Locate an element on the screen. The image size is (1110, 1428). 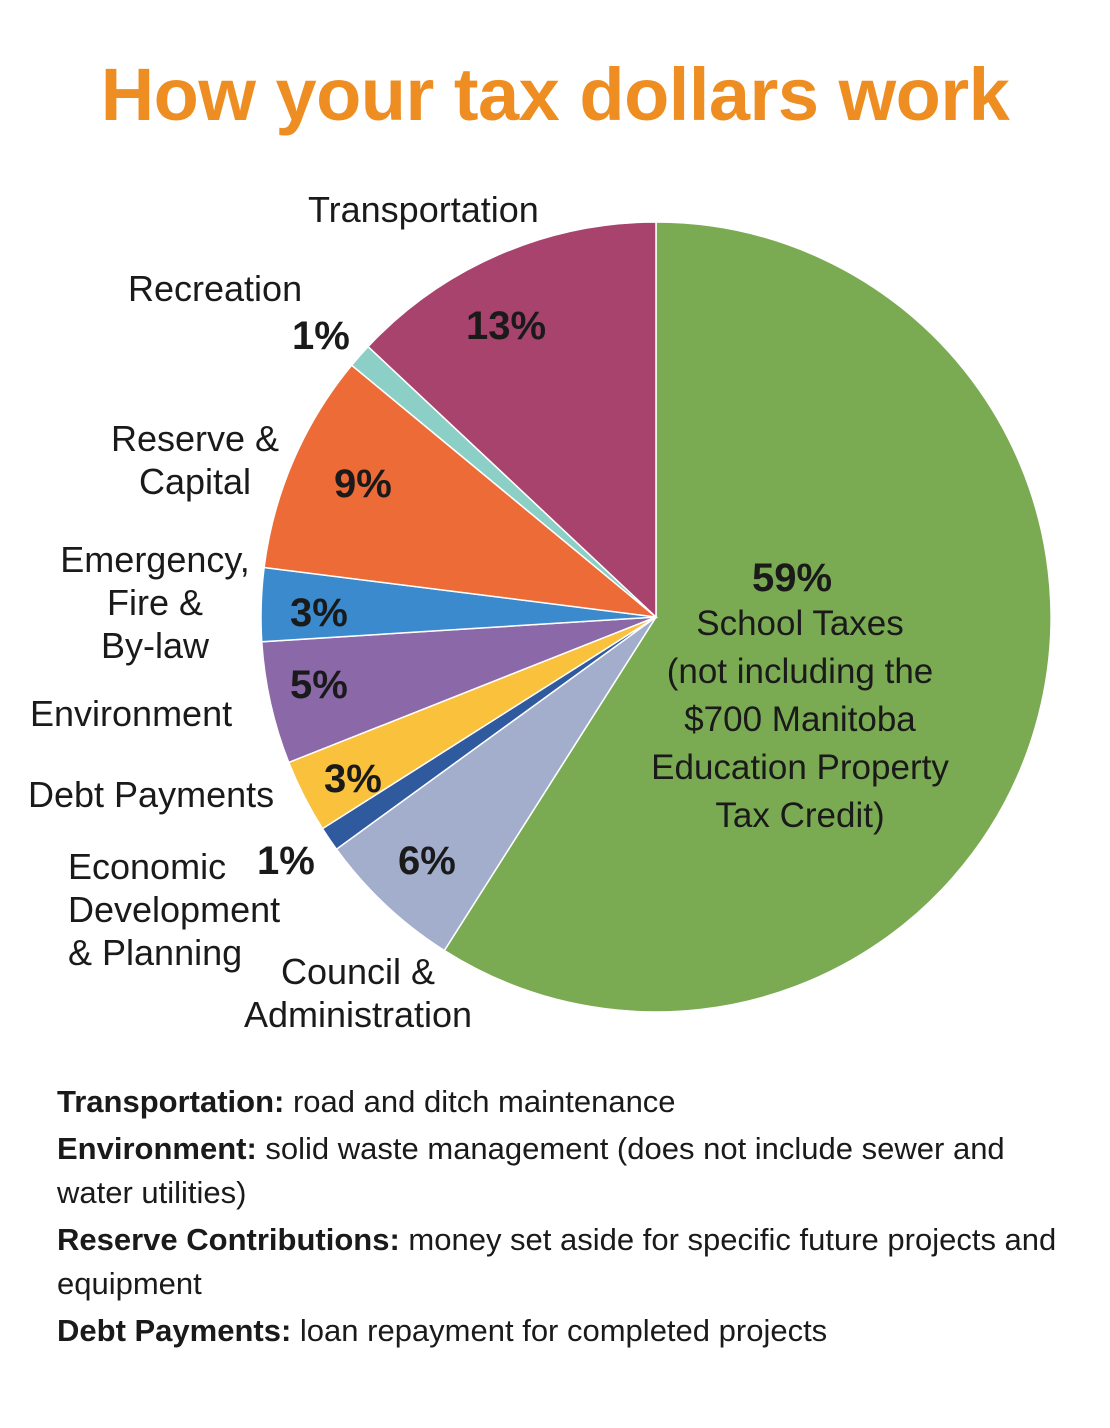
note-text: road and ditch maintenance is located at coordinates (480, 1101).